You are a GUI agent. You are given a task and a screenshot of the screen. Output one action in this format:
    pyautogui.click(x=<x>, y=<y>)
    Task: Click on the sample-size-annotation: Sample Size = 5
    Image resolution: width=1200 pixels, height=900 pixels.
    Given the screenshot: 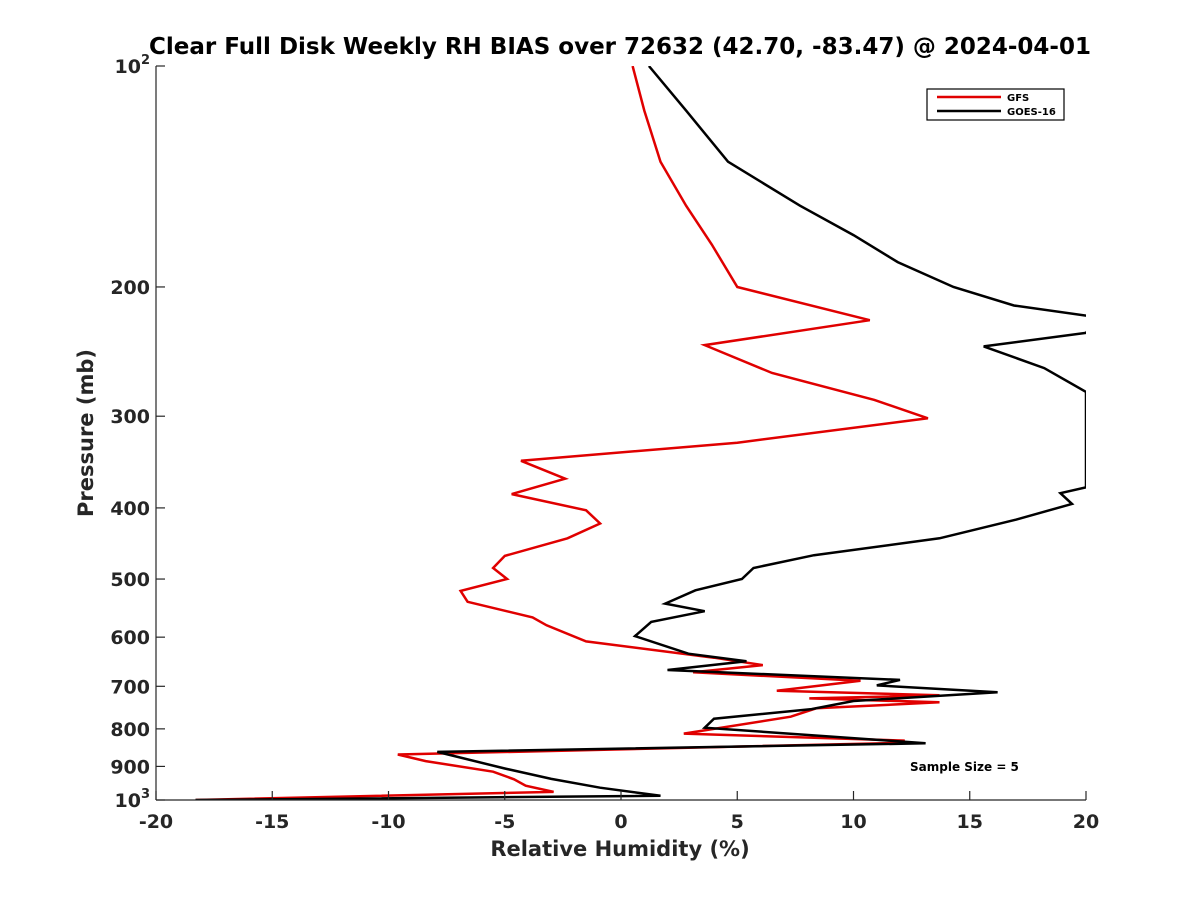 What is the action you would take?
    pyautogui.click(x=964, y=767)
    